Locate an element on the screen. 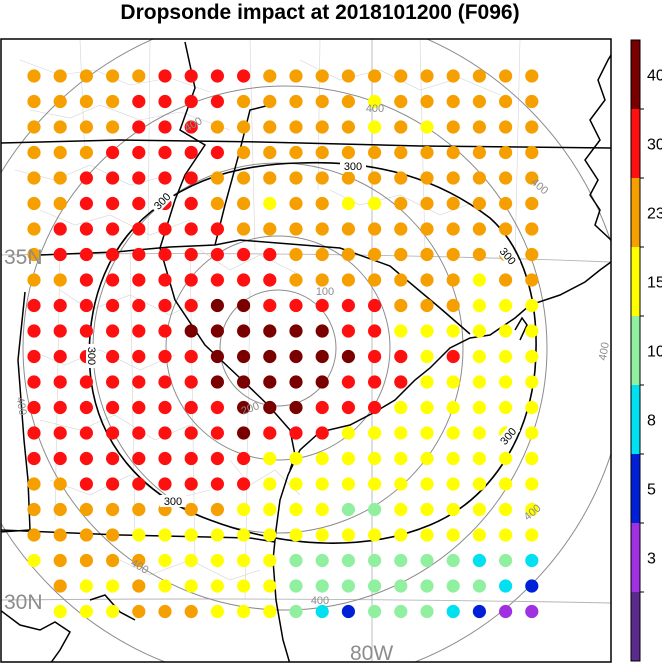  lat-label-30n: 30N is located at coordinates (23, 602).